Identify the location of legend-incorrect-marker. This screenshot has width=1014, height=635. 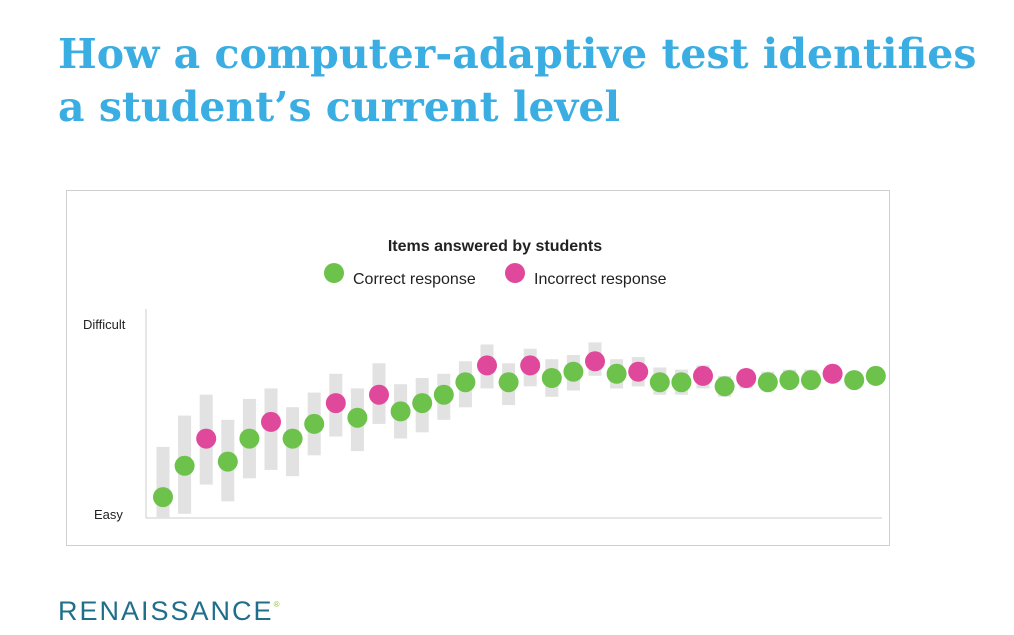
(515, 273).